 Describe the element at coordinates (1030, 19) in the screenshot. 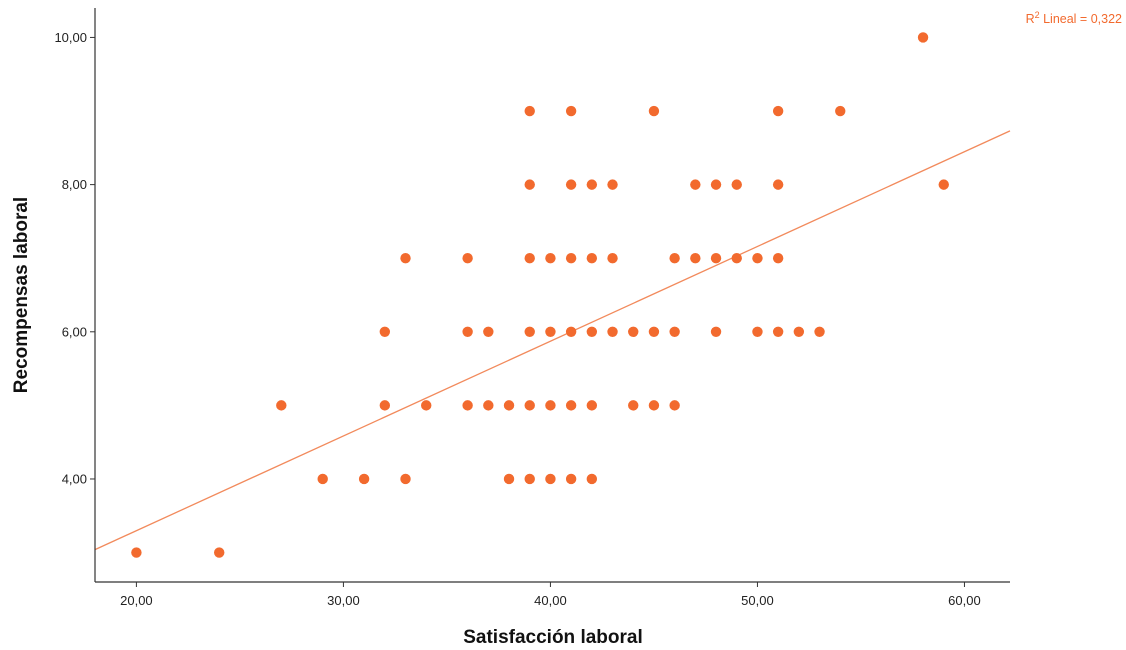

I see `r2-prefix: R` at that location.